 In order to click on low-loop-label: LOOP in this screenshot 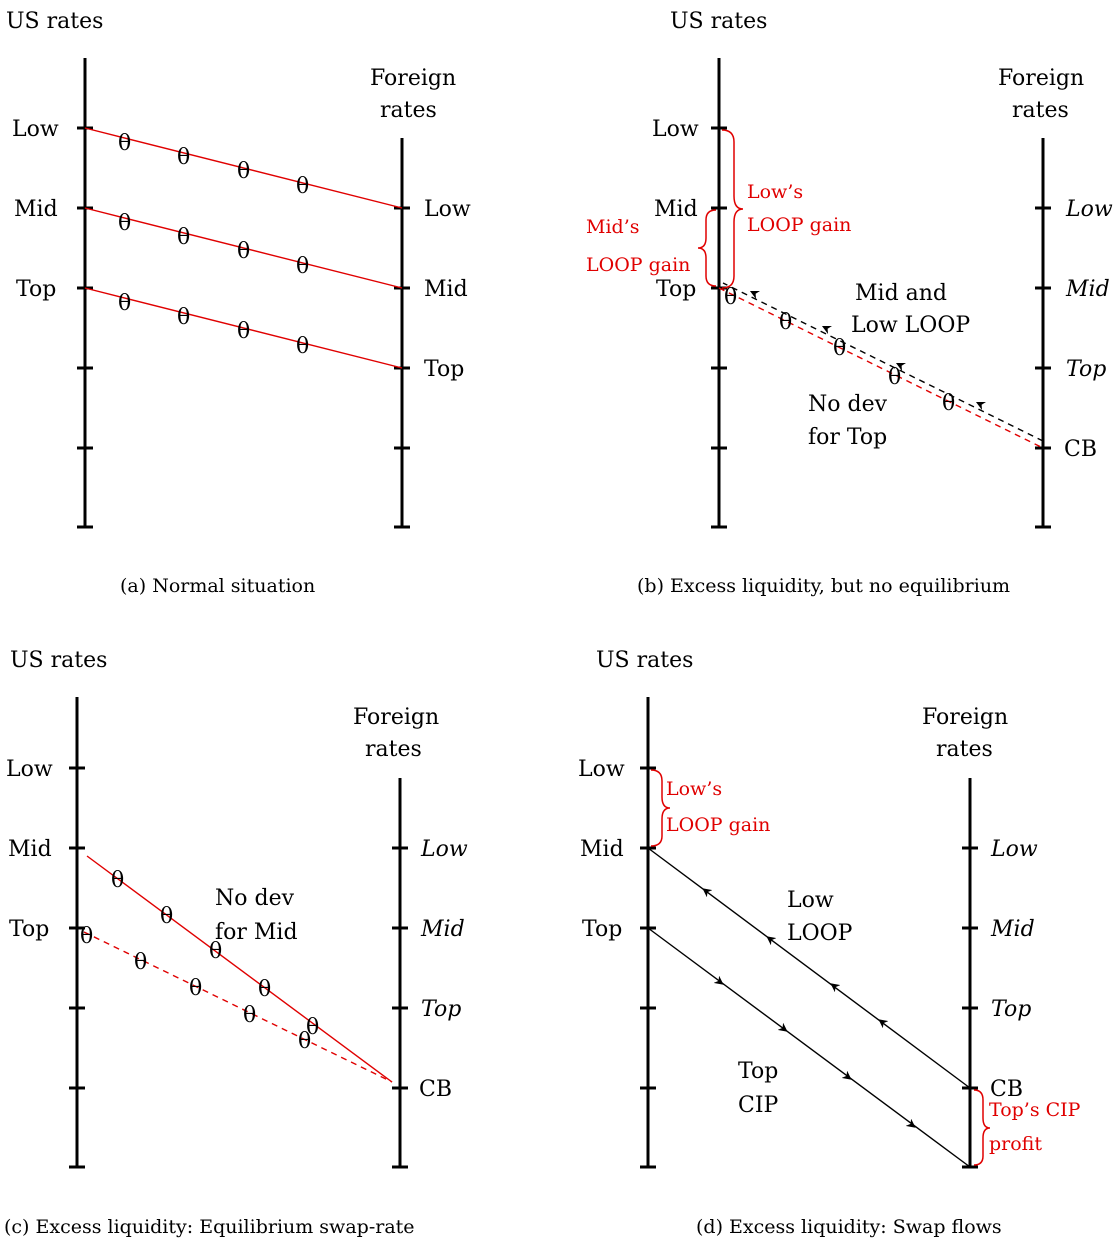, I will do `click(820, 933)`.